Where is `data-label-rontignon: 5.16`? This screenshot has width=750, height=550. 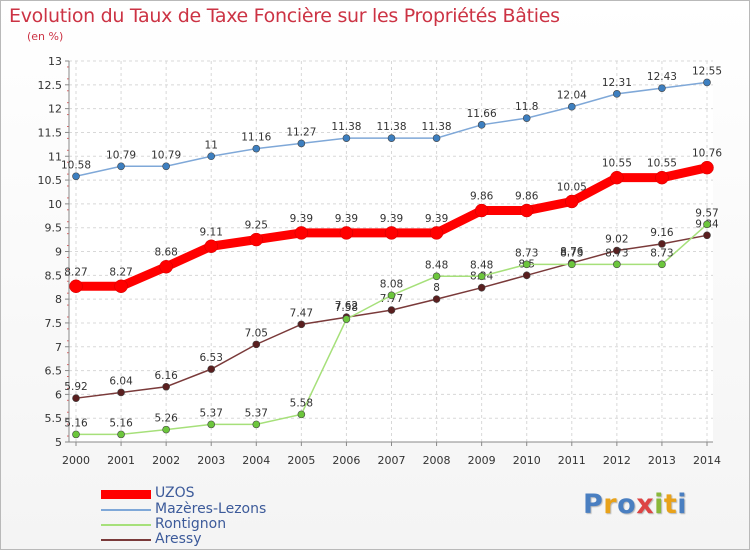 data-label-rontignon: 5.16 is located at coordinates (76, 423).